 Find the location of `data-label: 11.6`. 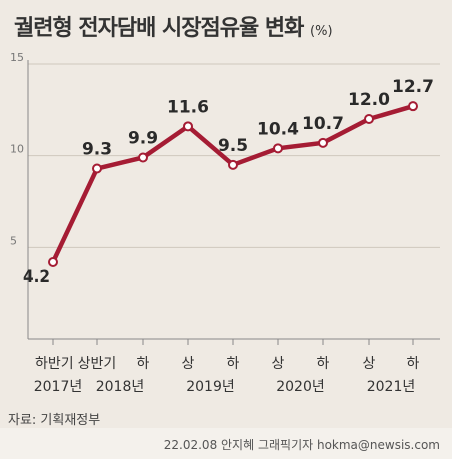

data-label: 11.6 is located at coordinates (188, 107).